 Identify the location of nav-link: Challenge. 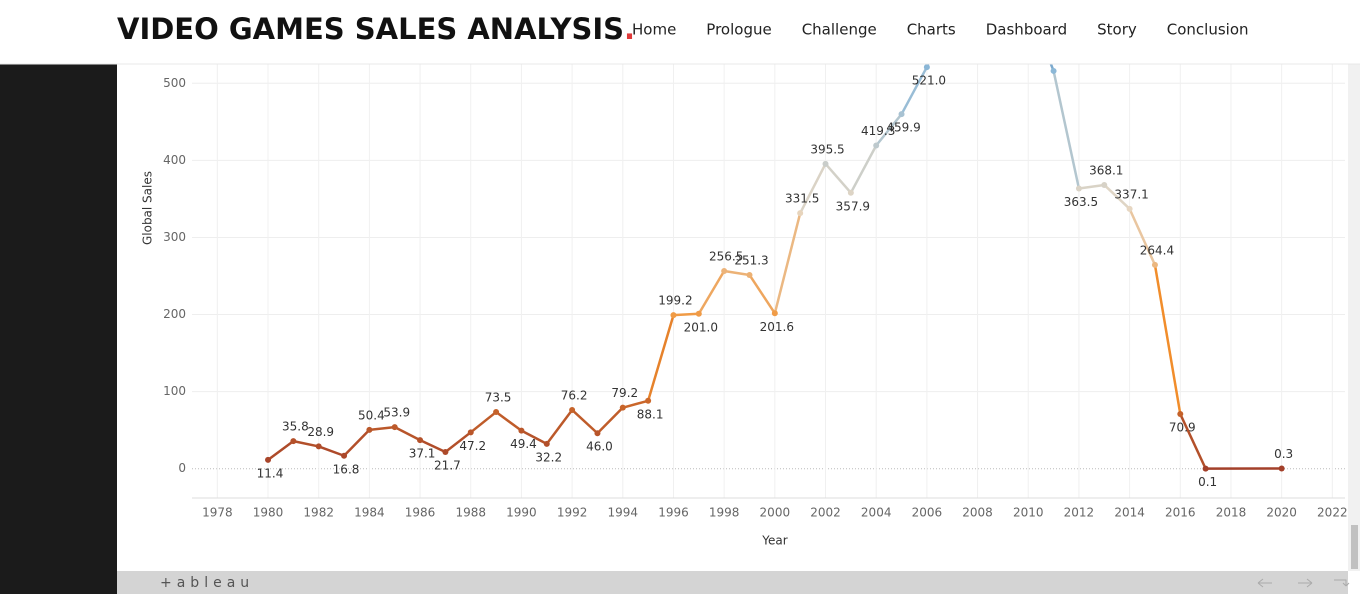
(839, 30).